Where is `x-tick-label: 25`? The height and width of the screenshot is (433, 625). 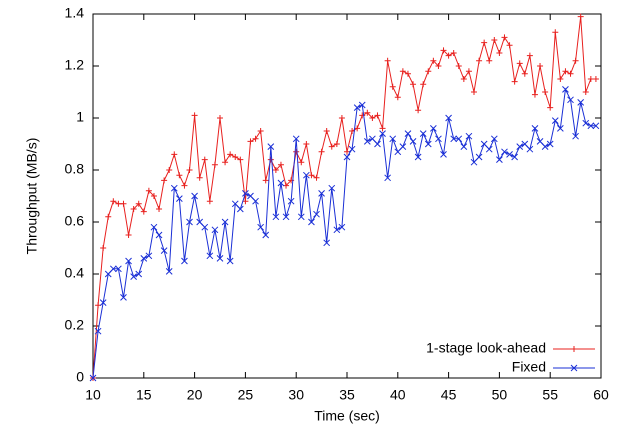
x-tick-label: 25 is located at coordinates (246, 395).